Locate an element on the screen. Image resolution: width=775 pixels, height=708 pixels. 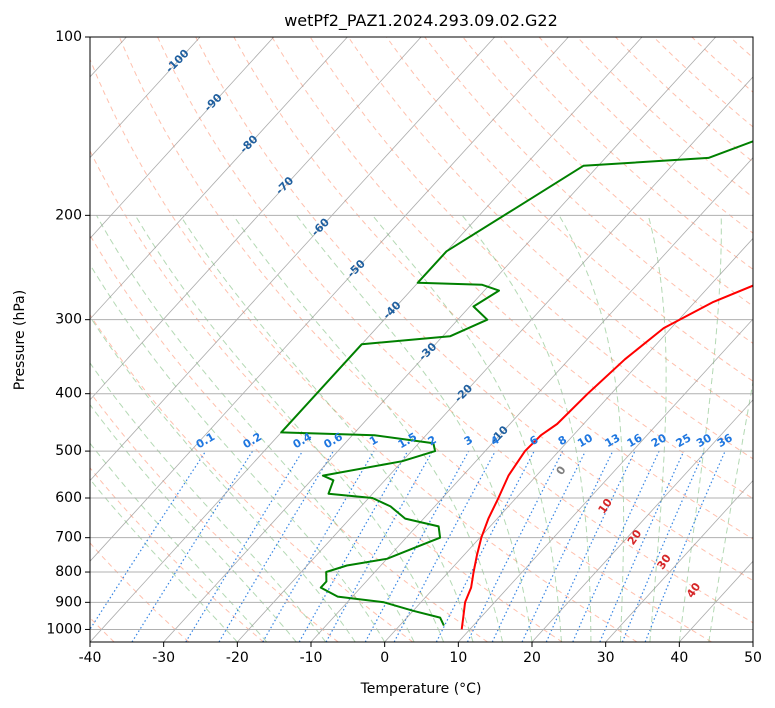
x-tick-label: 40 is located at coordinates (679, 658).